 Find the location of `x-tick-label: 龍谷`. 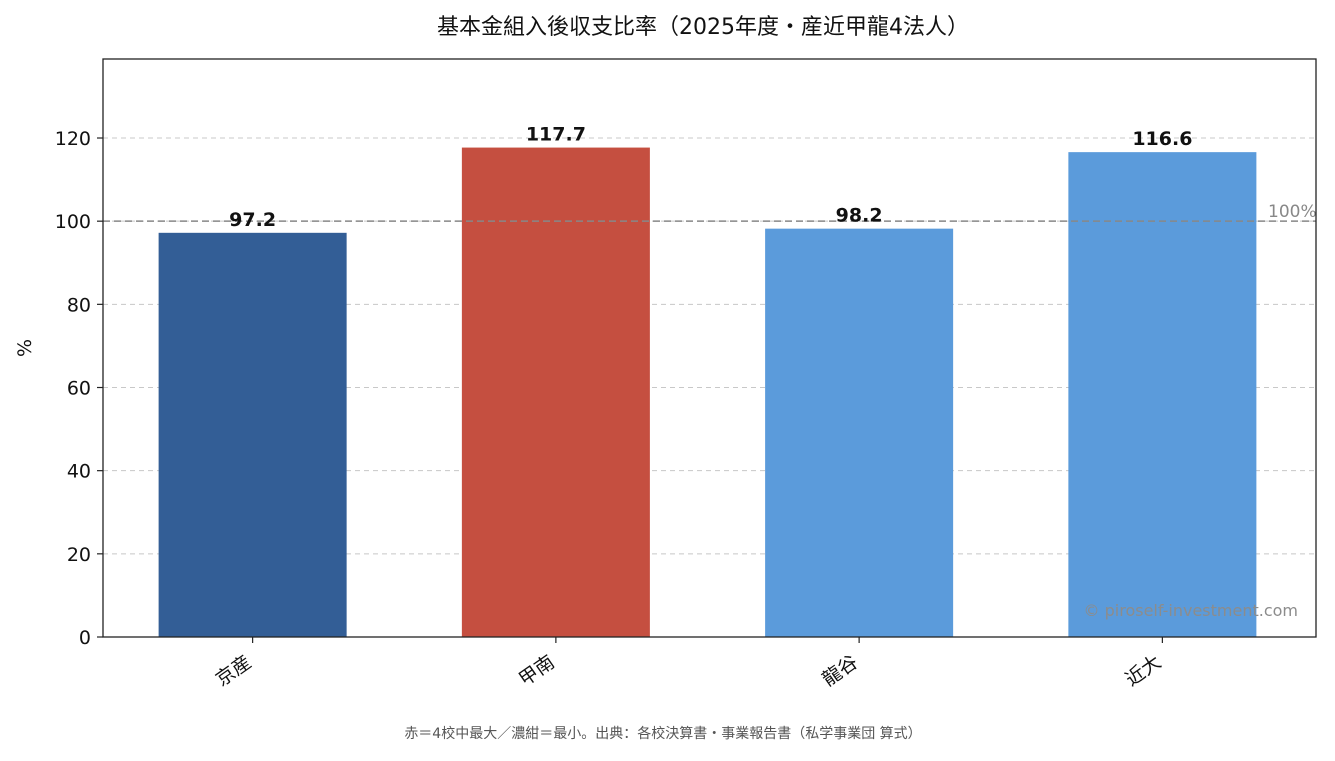

x-tick-label: 龍谷 is located at coordinates (840, 671).